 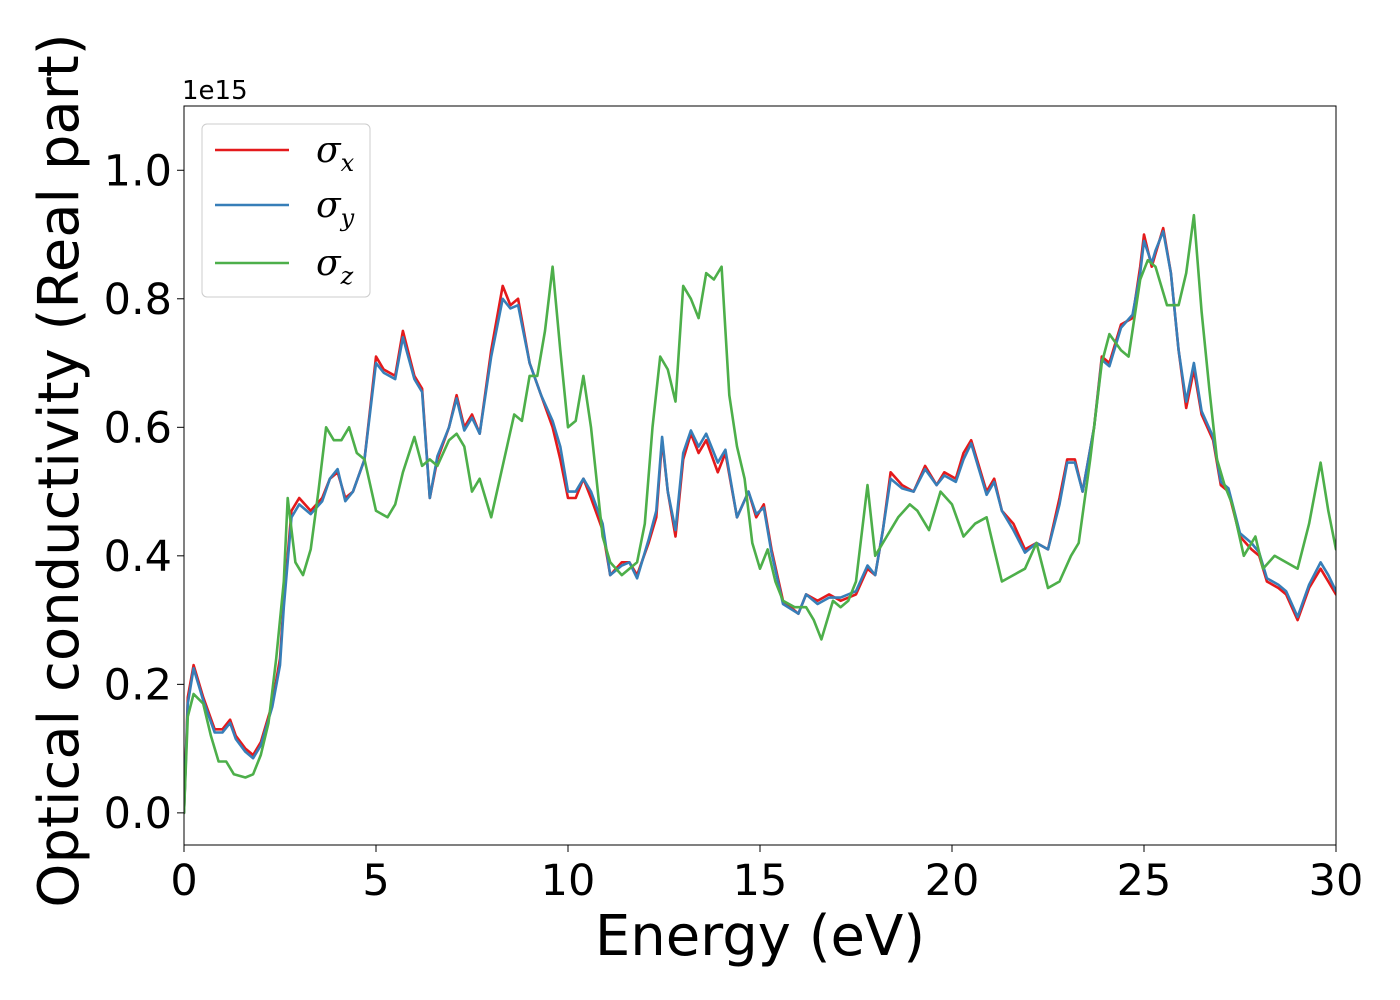 What do you see at coordinates (138, 428) in the screenshot?
I see `y-tick-label: 0.6` at bounding box center [138, 428].